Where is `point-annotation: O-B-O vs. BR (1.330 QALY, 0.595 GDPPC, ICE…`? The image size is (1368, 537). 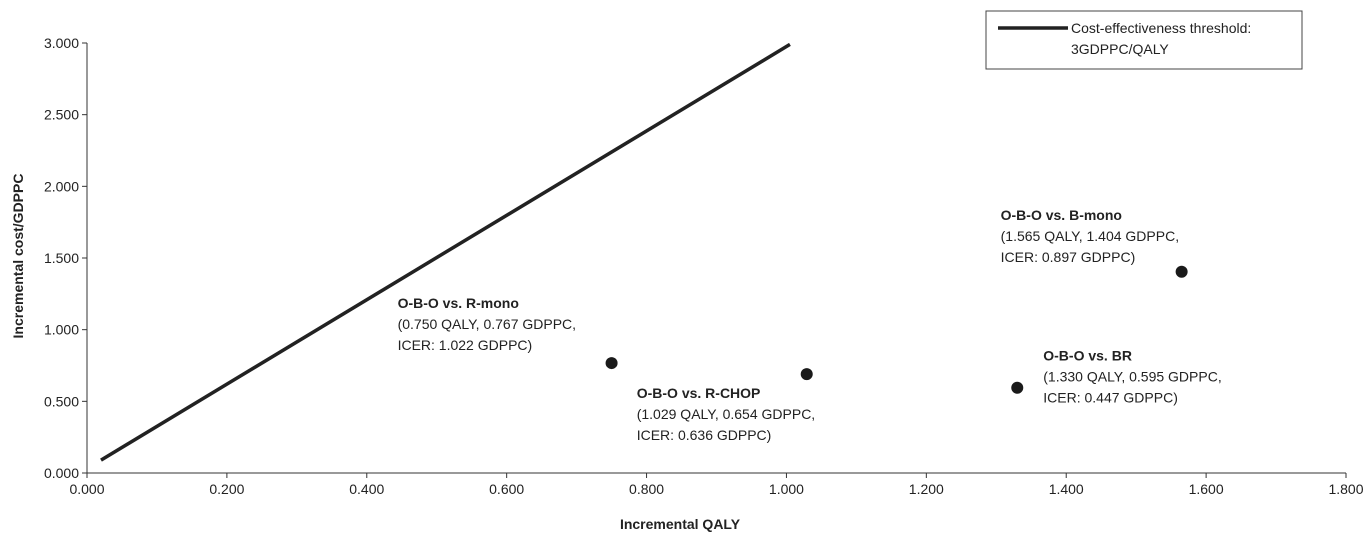
point-annotation: O-B-O vs. BR (1.330 QALY, 0.595 GDPPC, ICE… is located at coordinates (1132, 377).